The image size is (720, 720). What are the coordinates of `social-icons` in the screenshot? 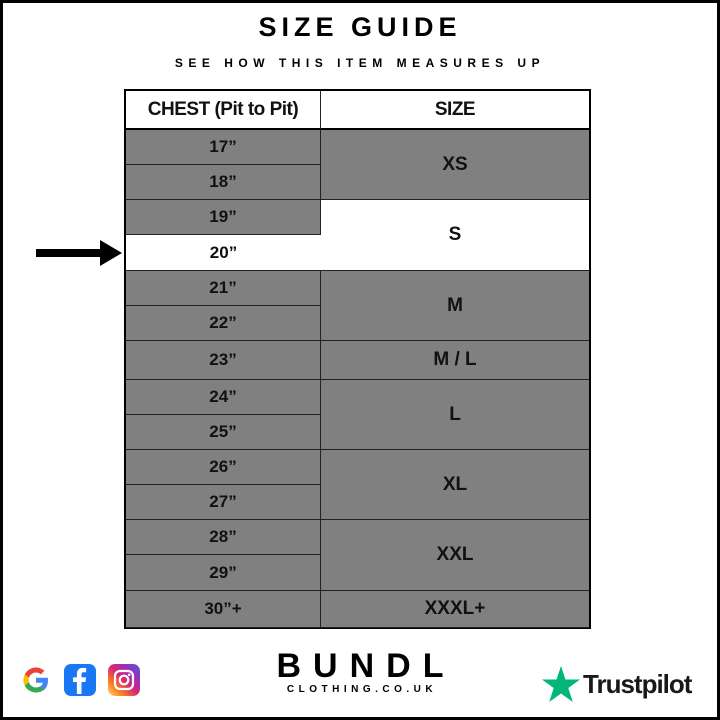 It's located at (80, 680).